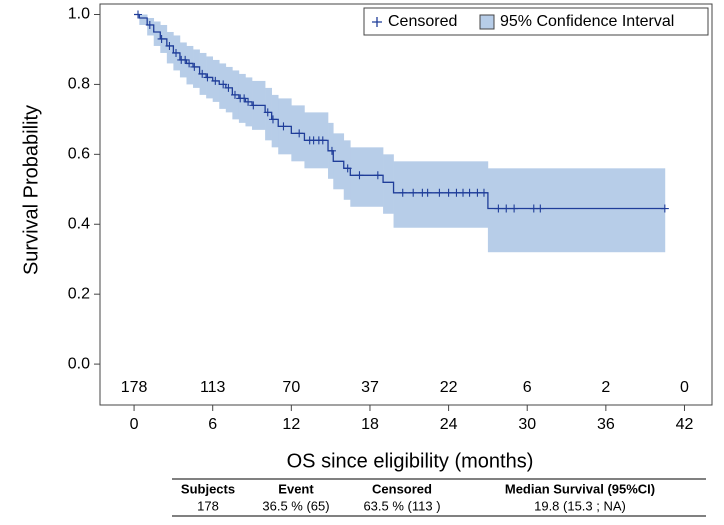 This screenshot has height=525, width=724. What do you see at coordinates (31, 190) in the screenshot?
I see `y-axis-label: Survival Probability` at bounding box center [31, 190].